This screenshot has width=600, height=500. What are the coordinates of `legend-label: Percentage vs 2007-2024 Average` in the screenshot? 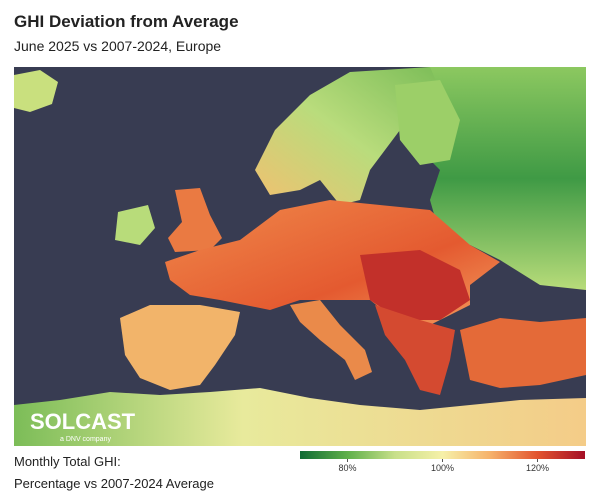 It's located at (114, 483).